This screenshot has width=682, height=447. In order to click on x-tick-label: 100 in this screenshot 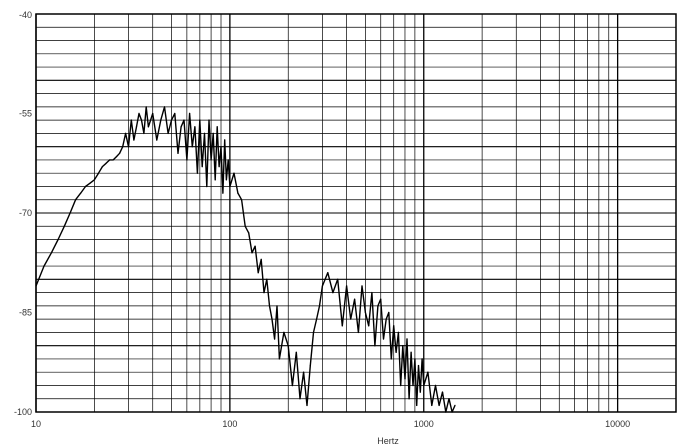, I will do `click(229, 424)`.